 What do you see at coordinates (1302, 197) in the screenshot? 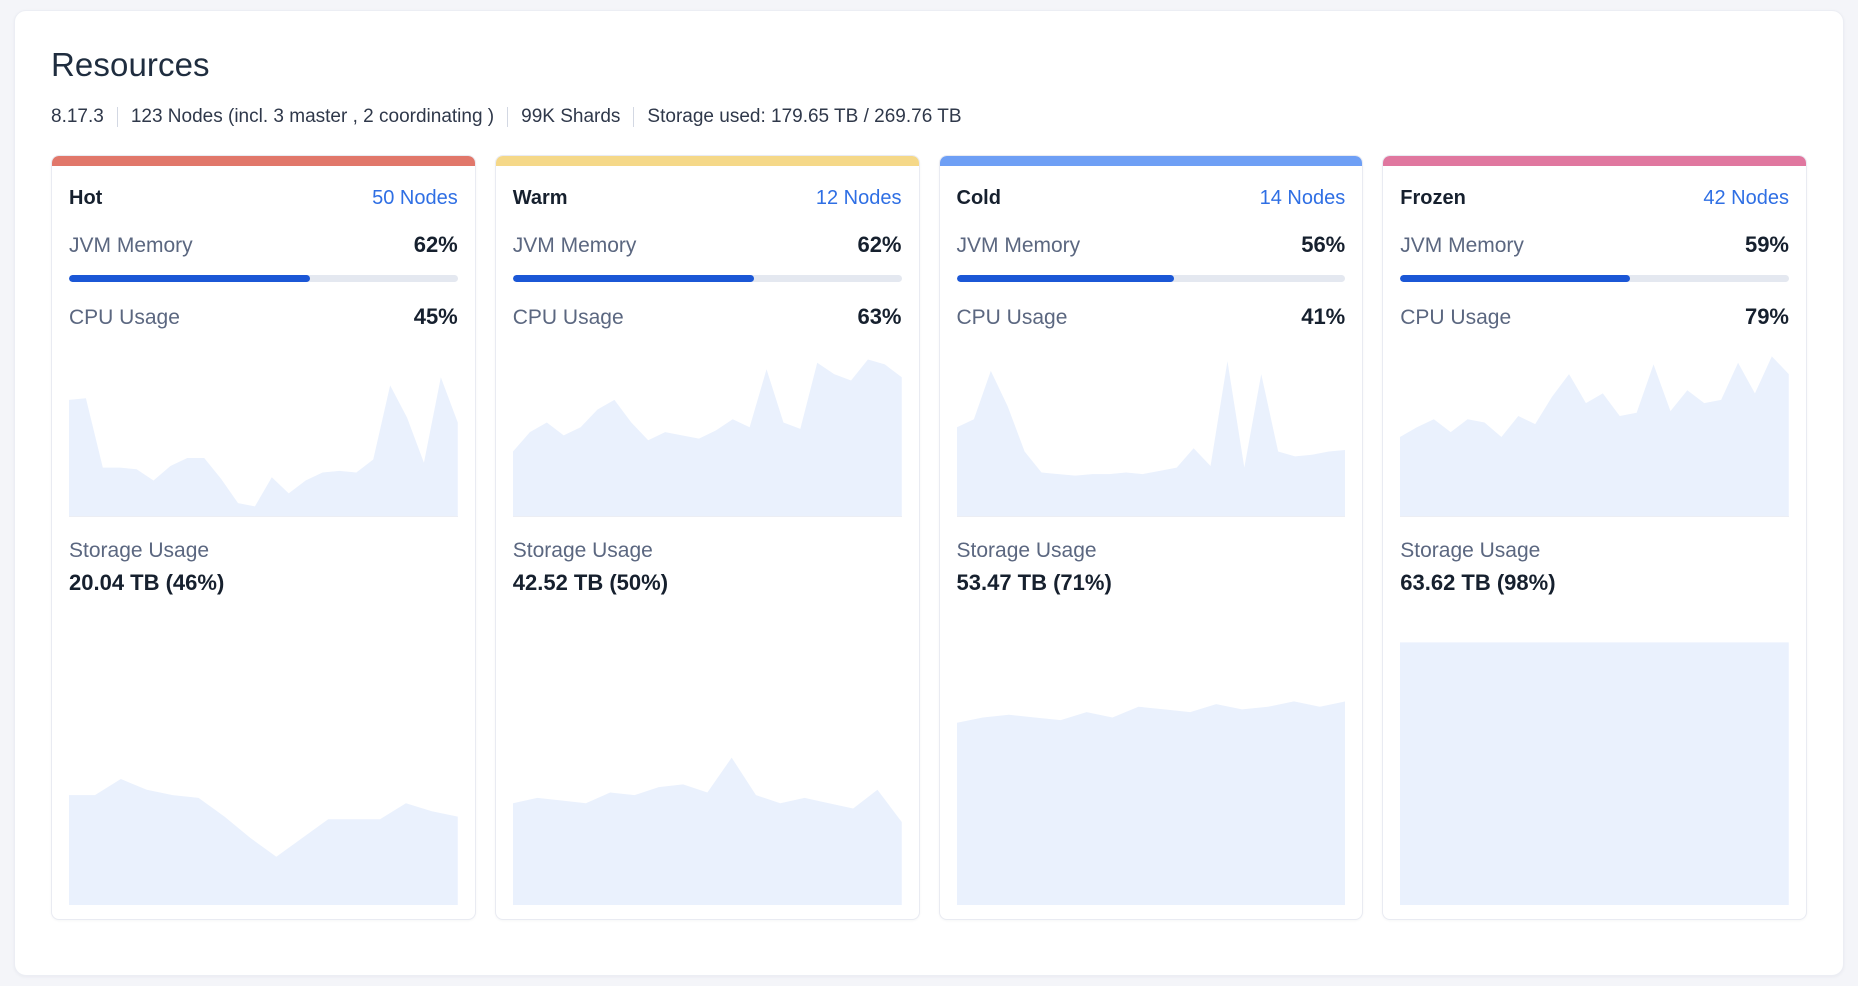
I see `tier-node-count-link: 14 Nodes` at bounding box center [1302, 197].